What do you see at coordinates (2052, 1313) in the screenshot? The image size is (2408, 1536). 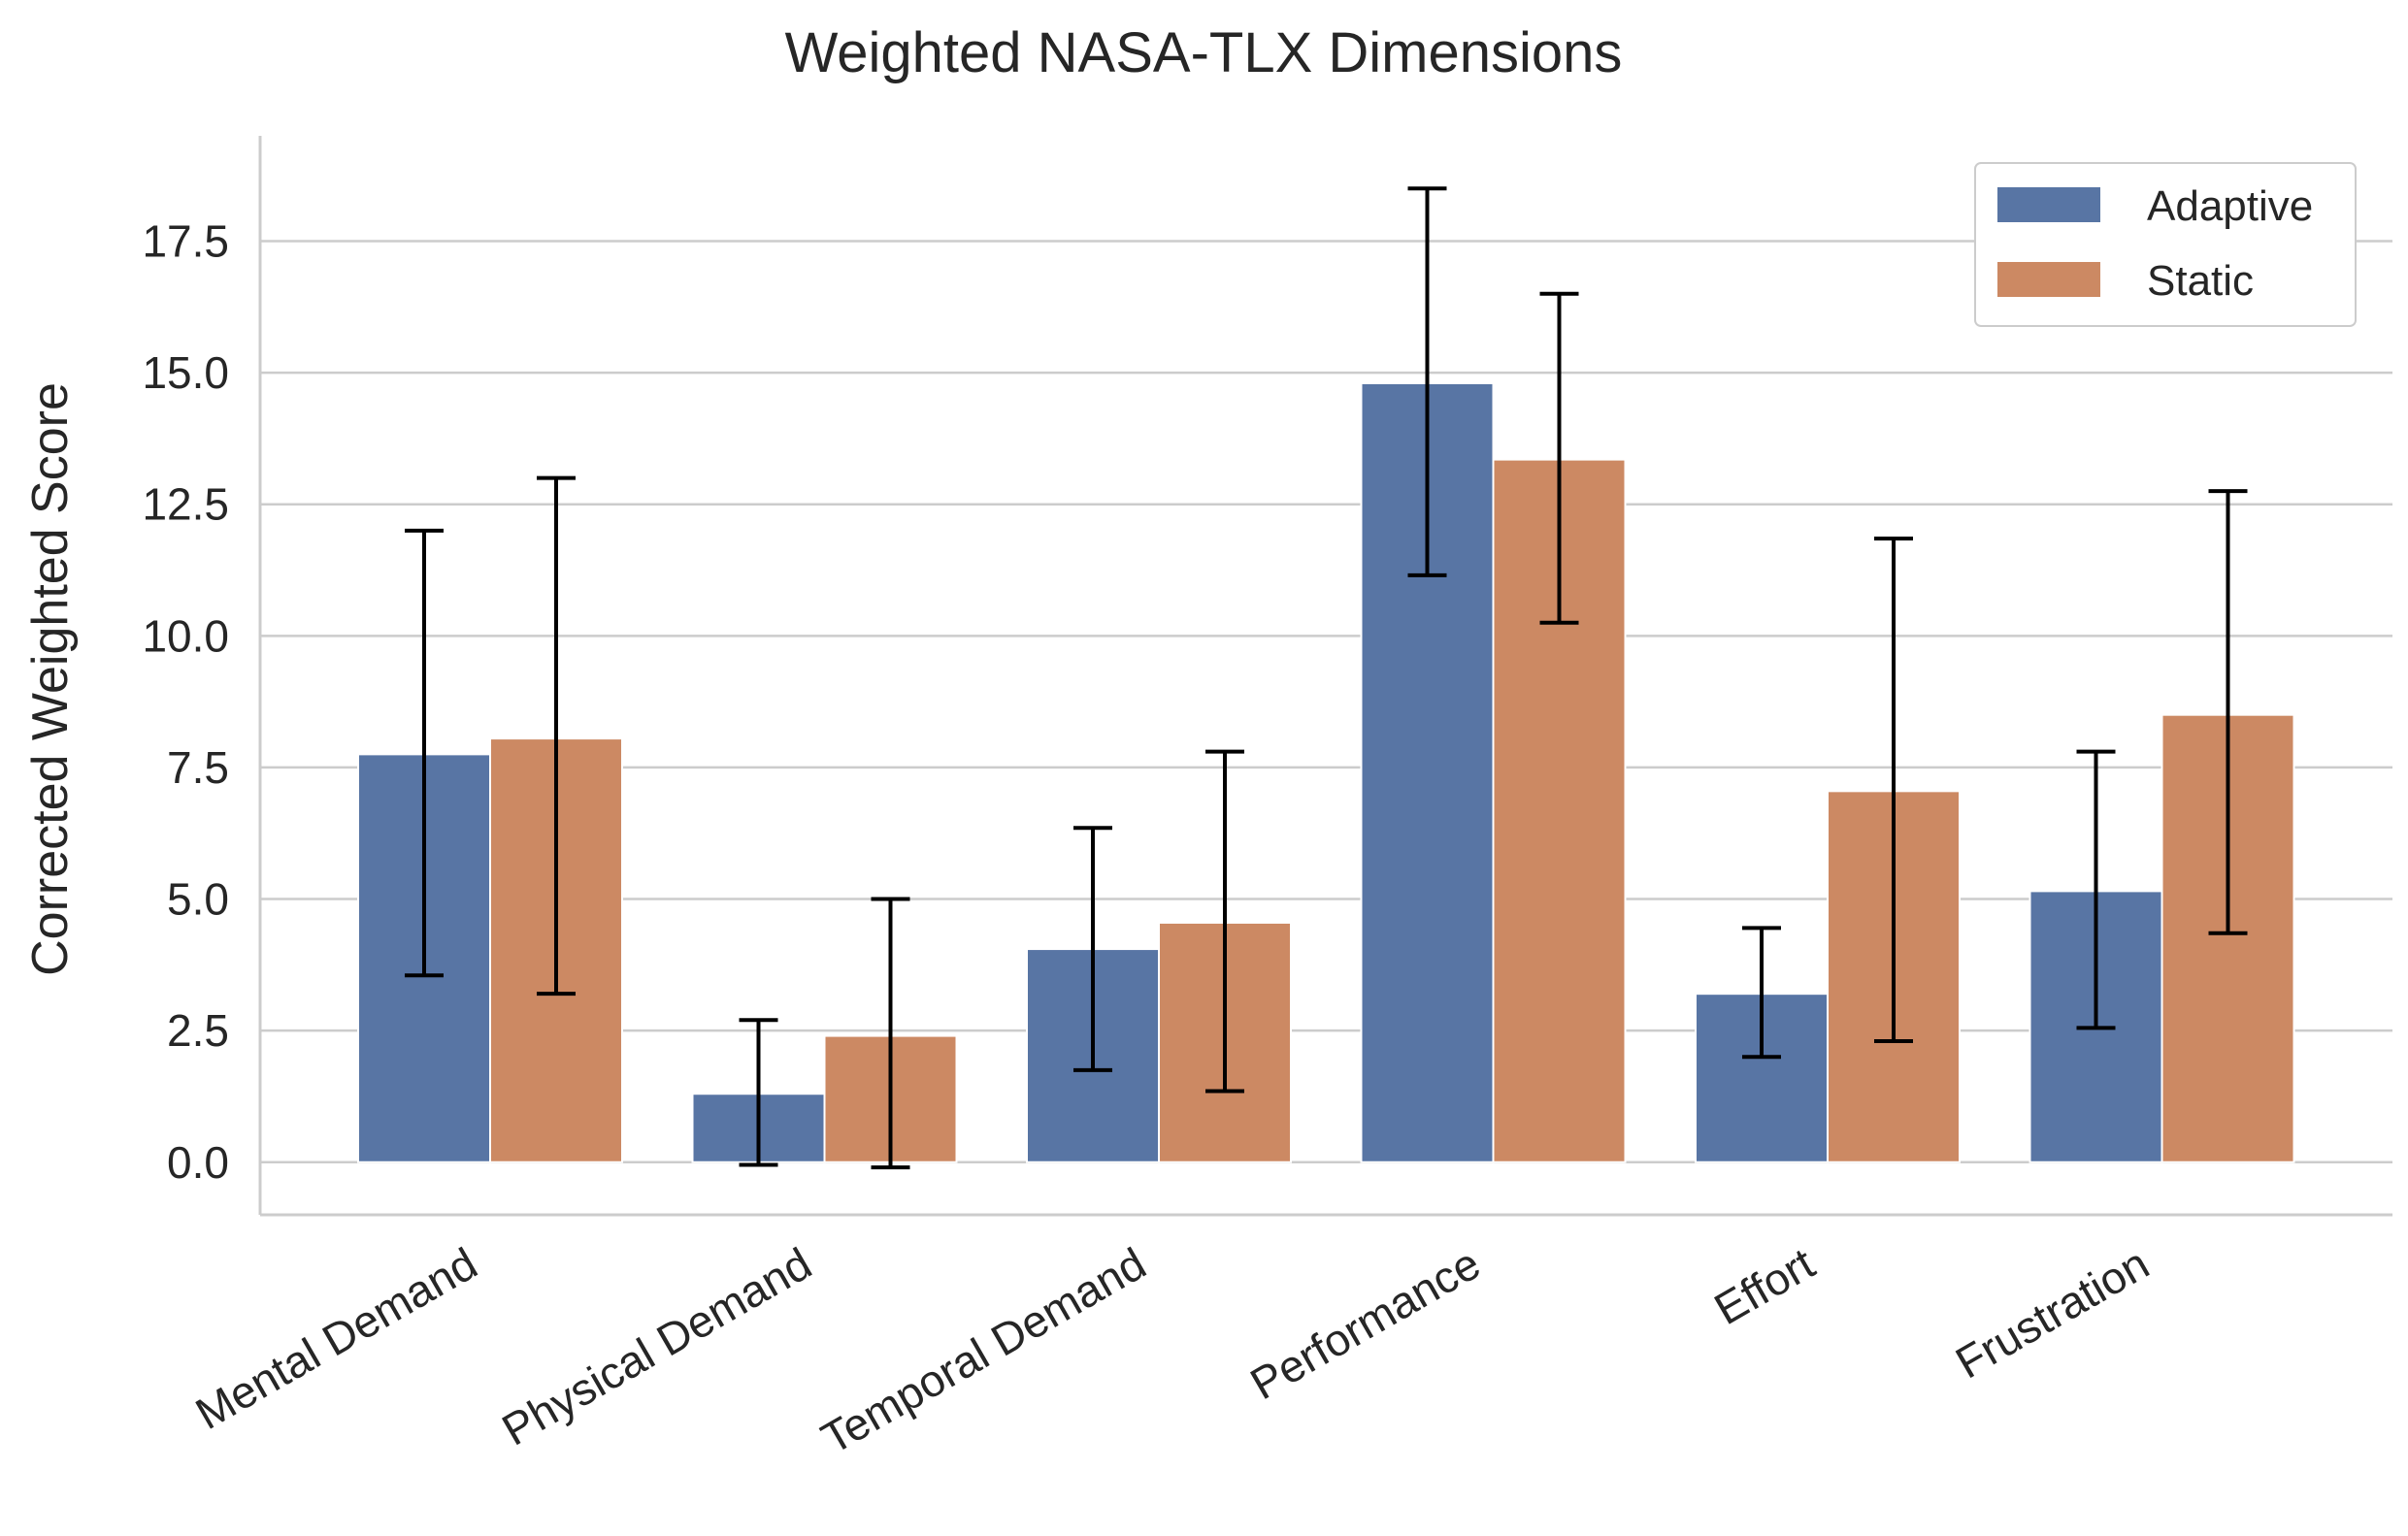 I see `x-tick-label: Frustration` at bounding box center [2052, 1313].